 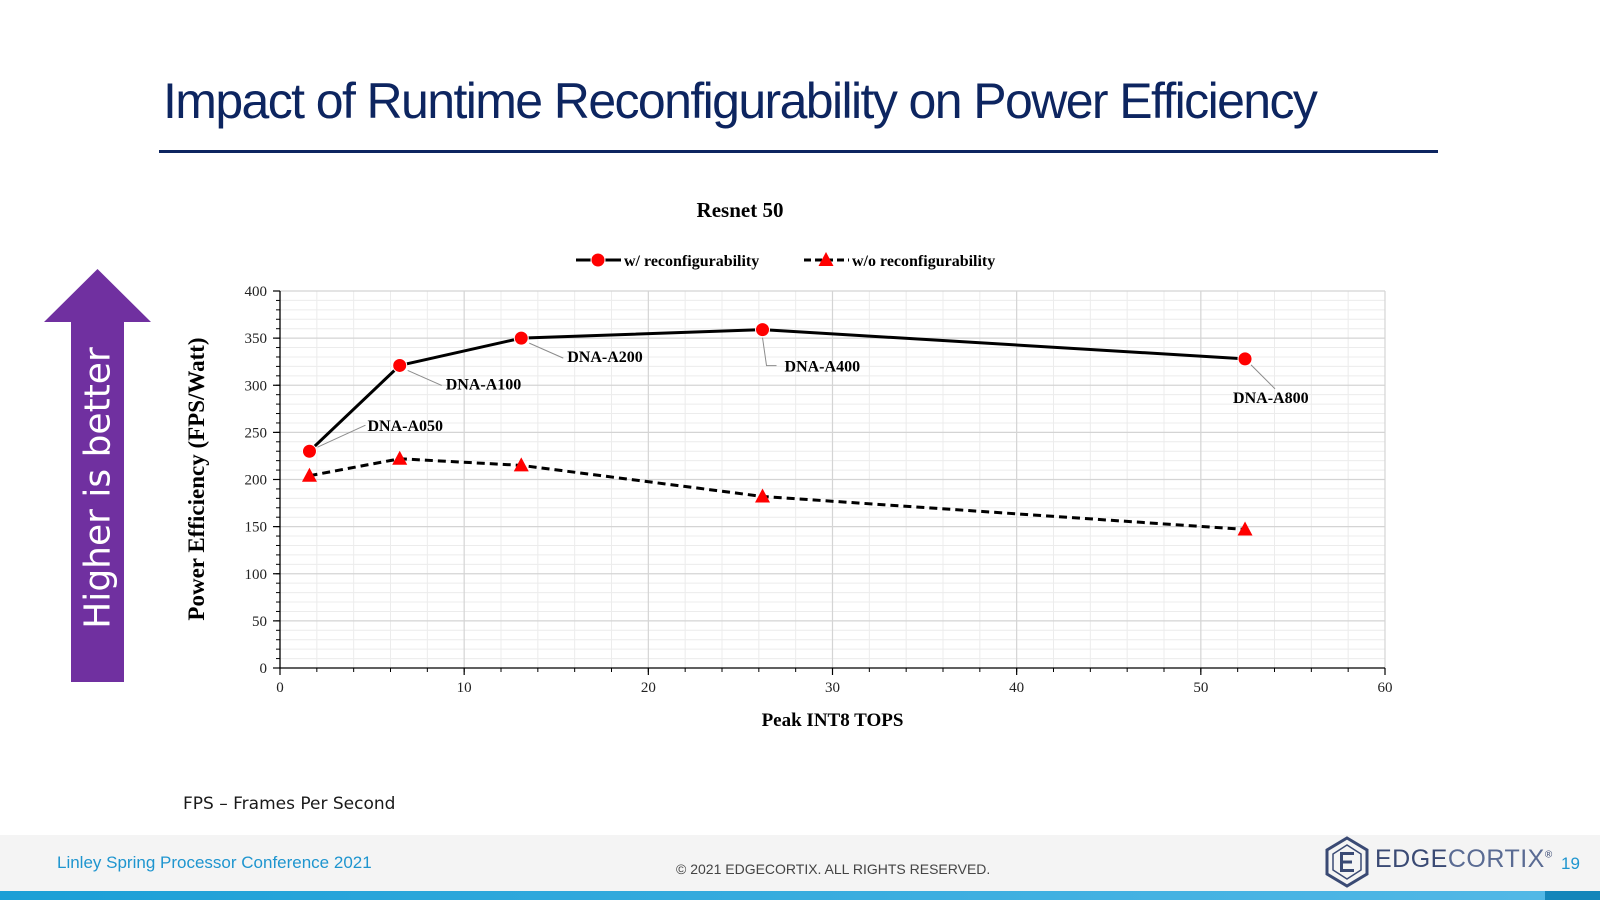 I want to click on conference-name: Linley Spring Processor Conference 2021, so click(x=214, y=862).